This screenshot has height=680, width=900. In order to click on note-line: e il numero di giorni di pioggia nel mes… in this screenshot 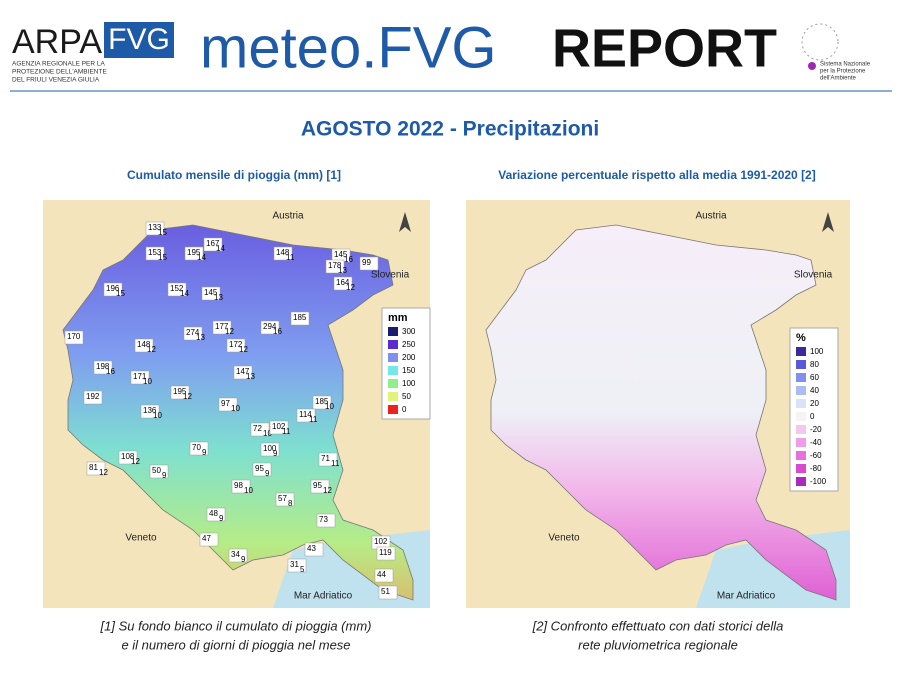, I will do `click(235, 644)`.